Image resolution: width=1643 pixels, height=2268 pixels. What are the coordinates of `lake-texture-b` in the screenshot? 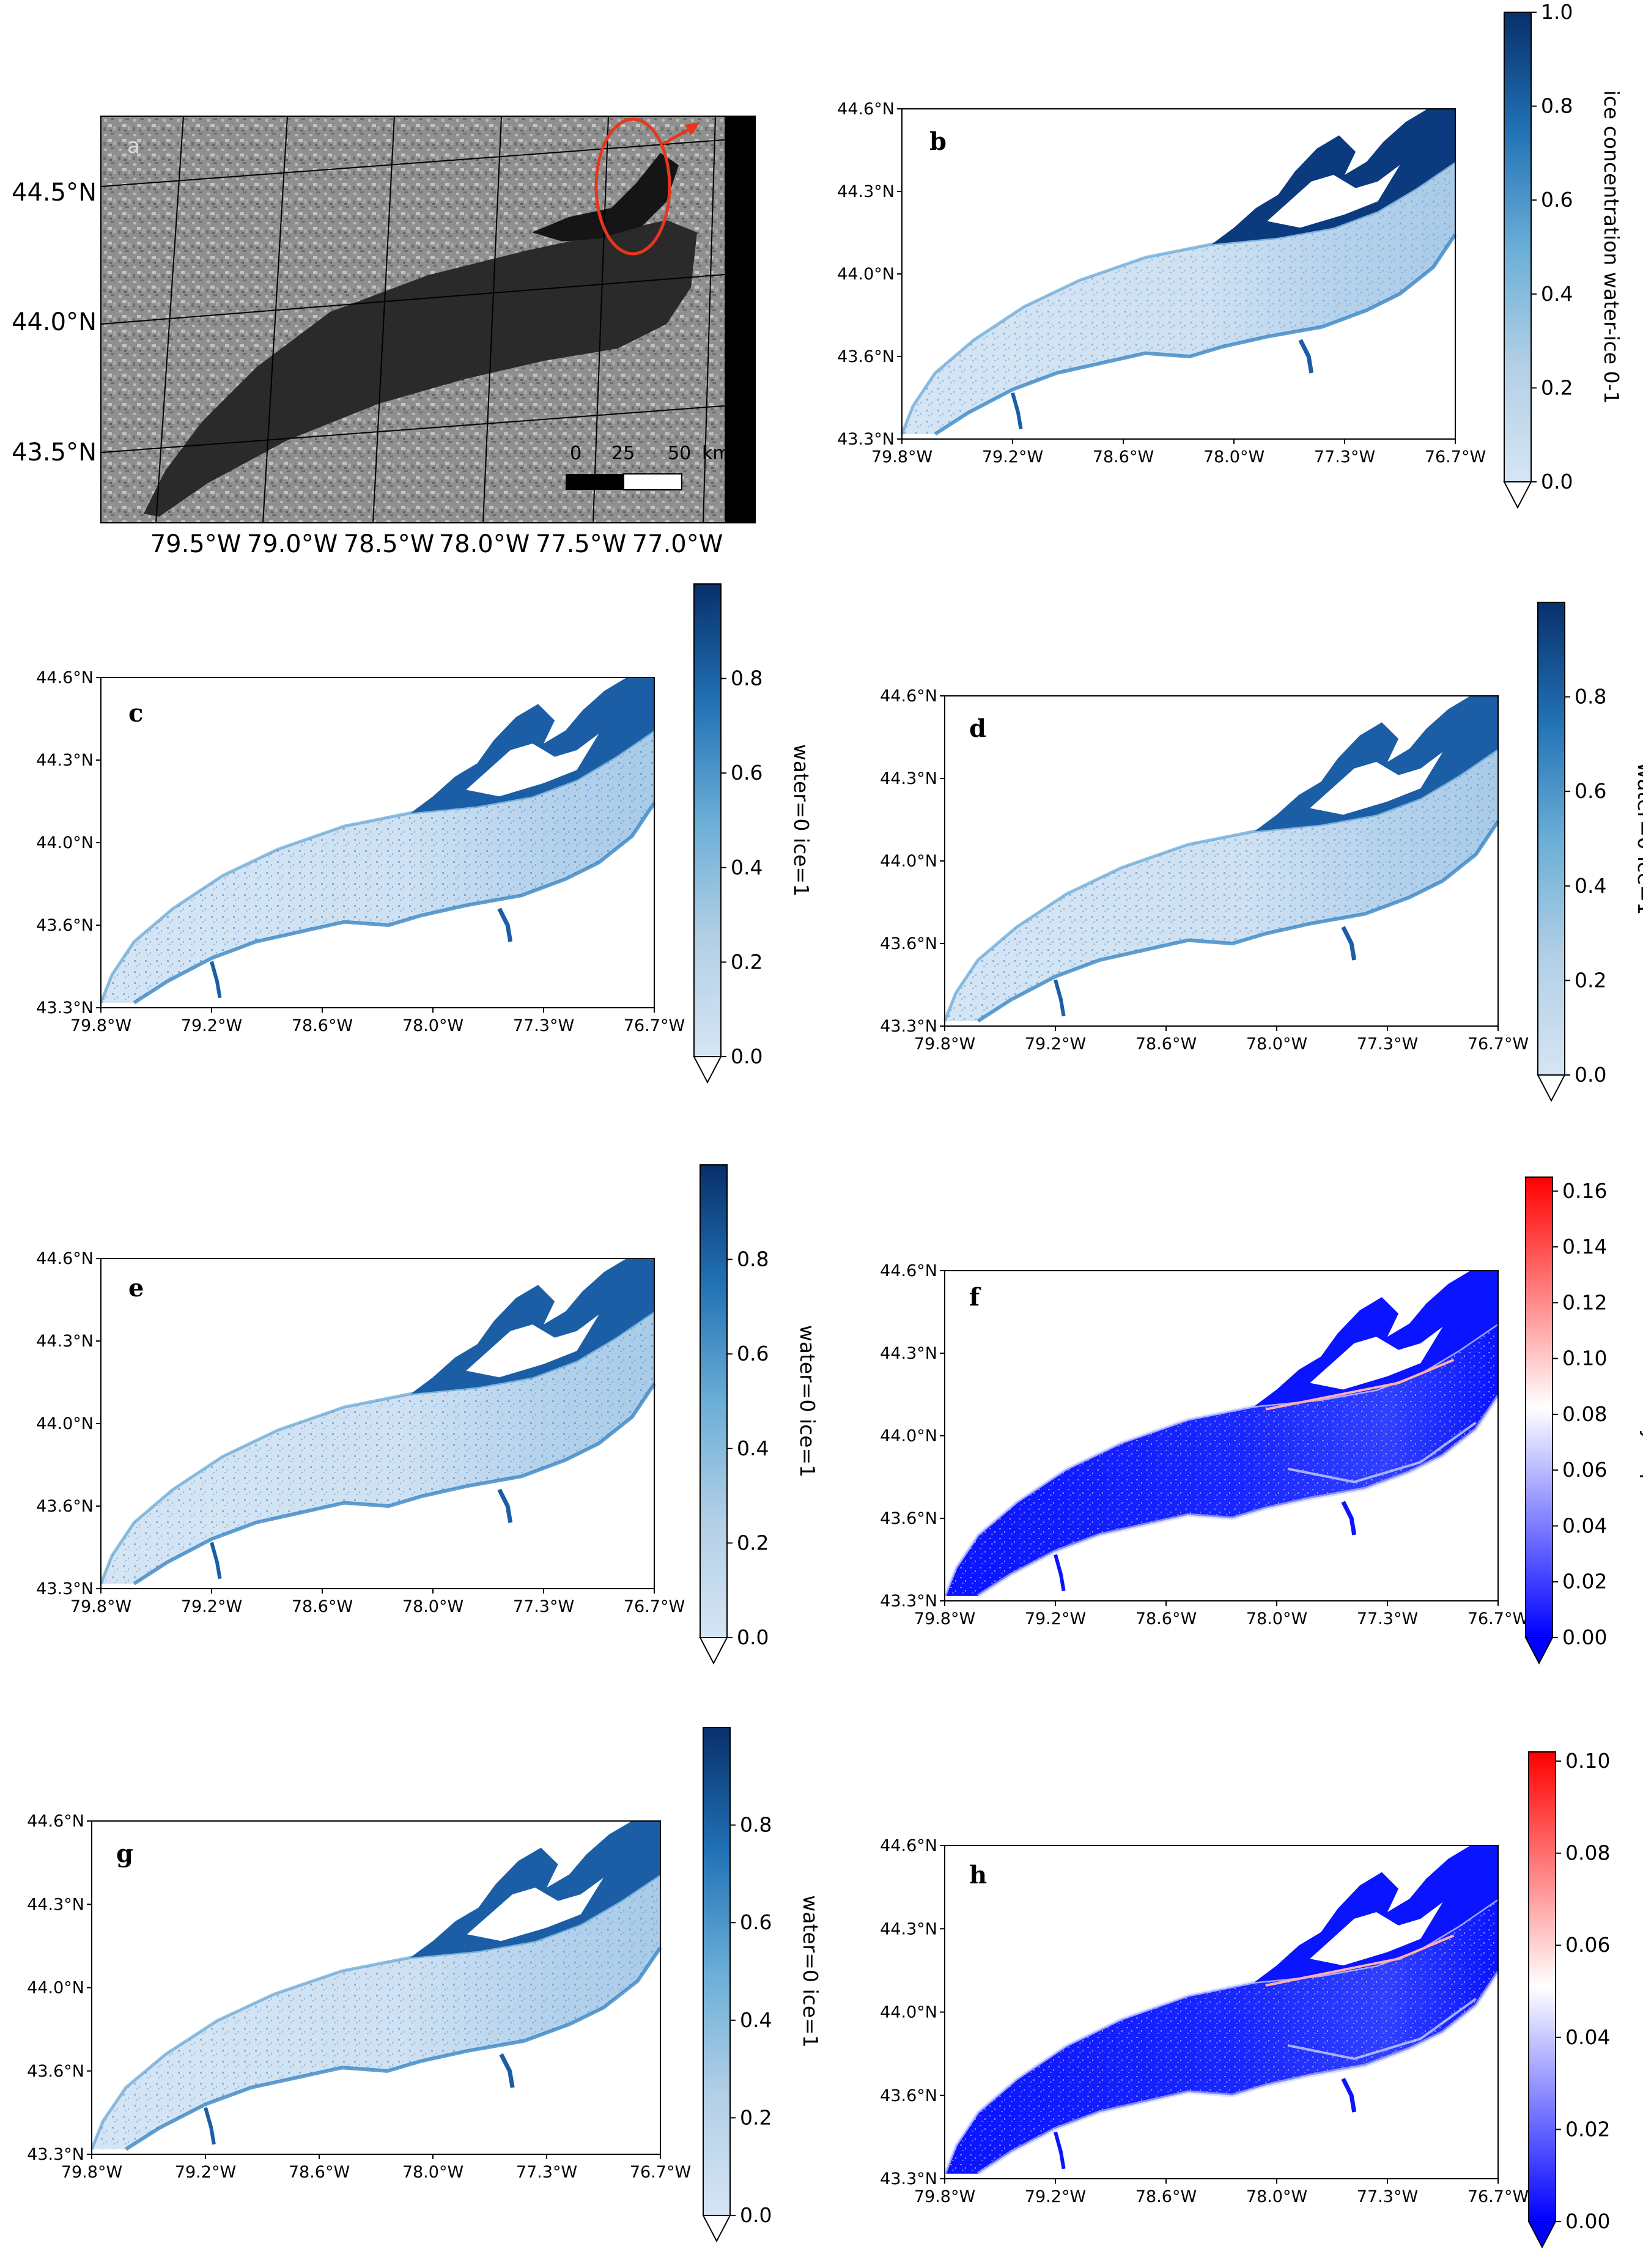 It's located at (1178, 297).